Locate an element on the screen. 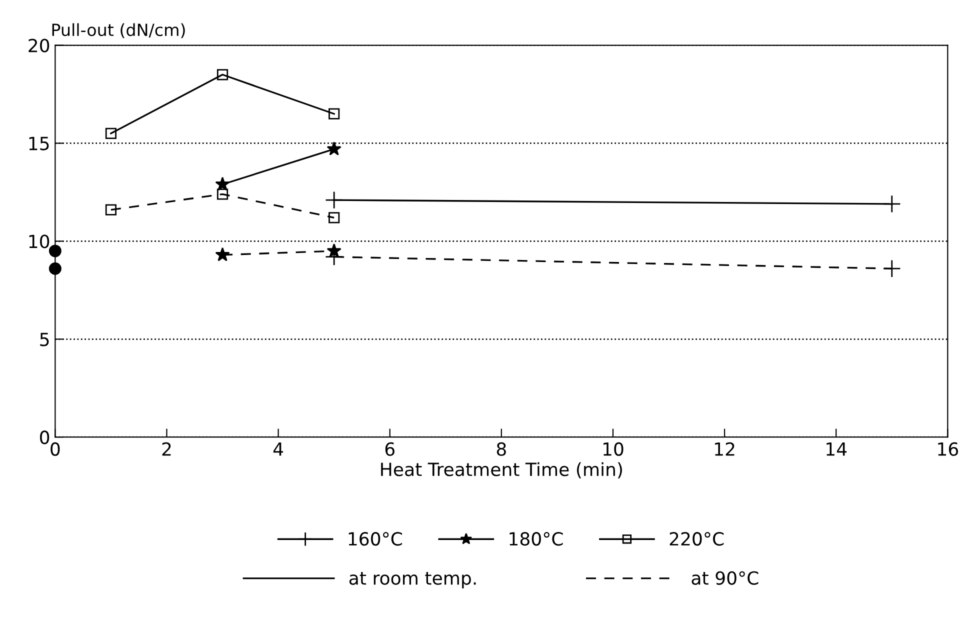  text: at 90°C is located at coordinates (725, 578).